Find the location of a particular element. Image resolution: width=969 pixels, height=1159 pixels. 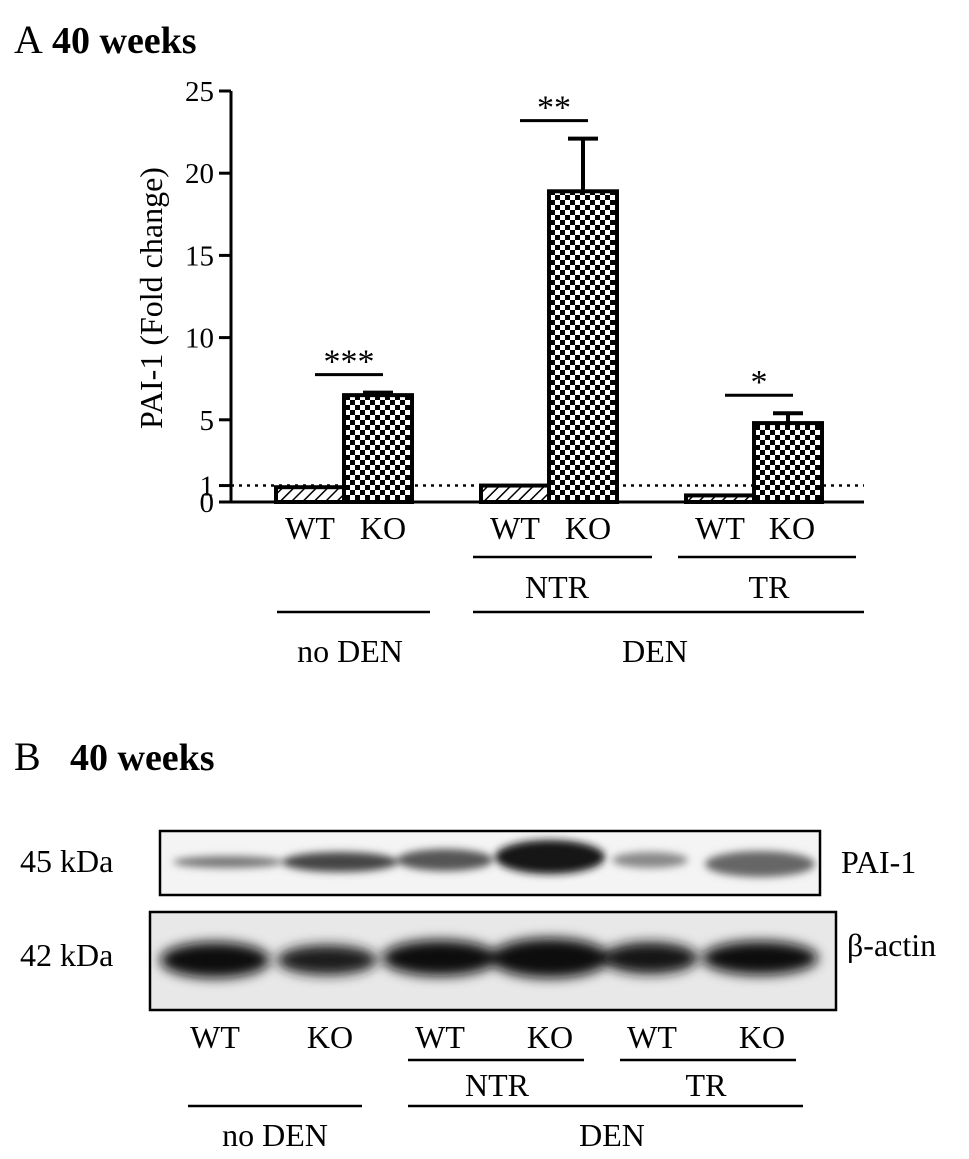

panel-b-letter: B is located at coordinates (27, 756).